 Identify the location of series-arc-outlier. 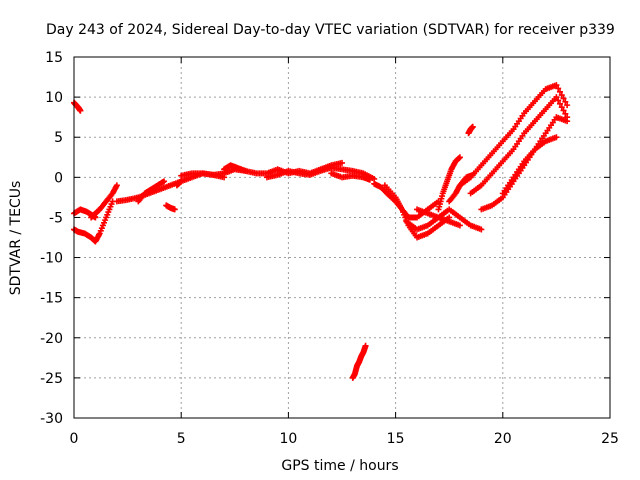
(359, 361).